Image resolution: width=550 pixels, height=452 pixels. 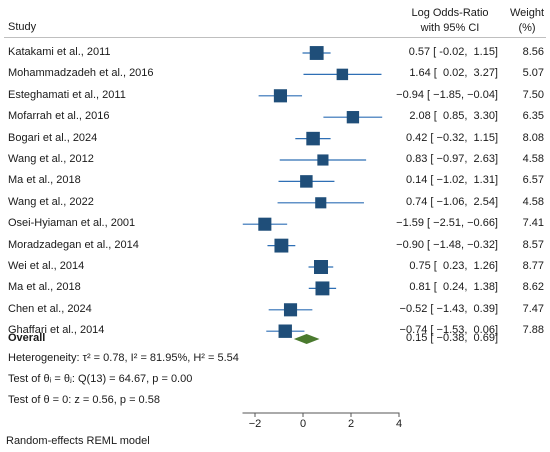 What do you see at coordinates (50, 308) in the screenshot?
I see `study-name: Chen et al., 2024` at bounding box center [50, 308].